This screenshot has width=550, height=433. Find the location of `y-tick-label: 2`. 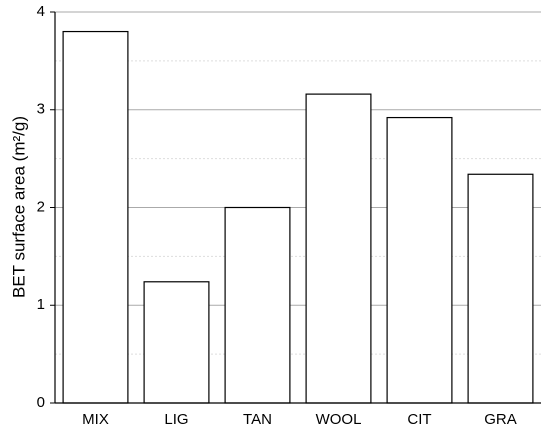

y-tick-label: 2 is located at coordinates (41, 206).